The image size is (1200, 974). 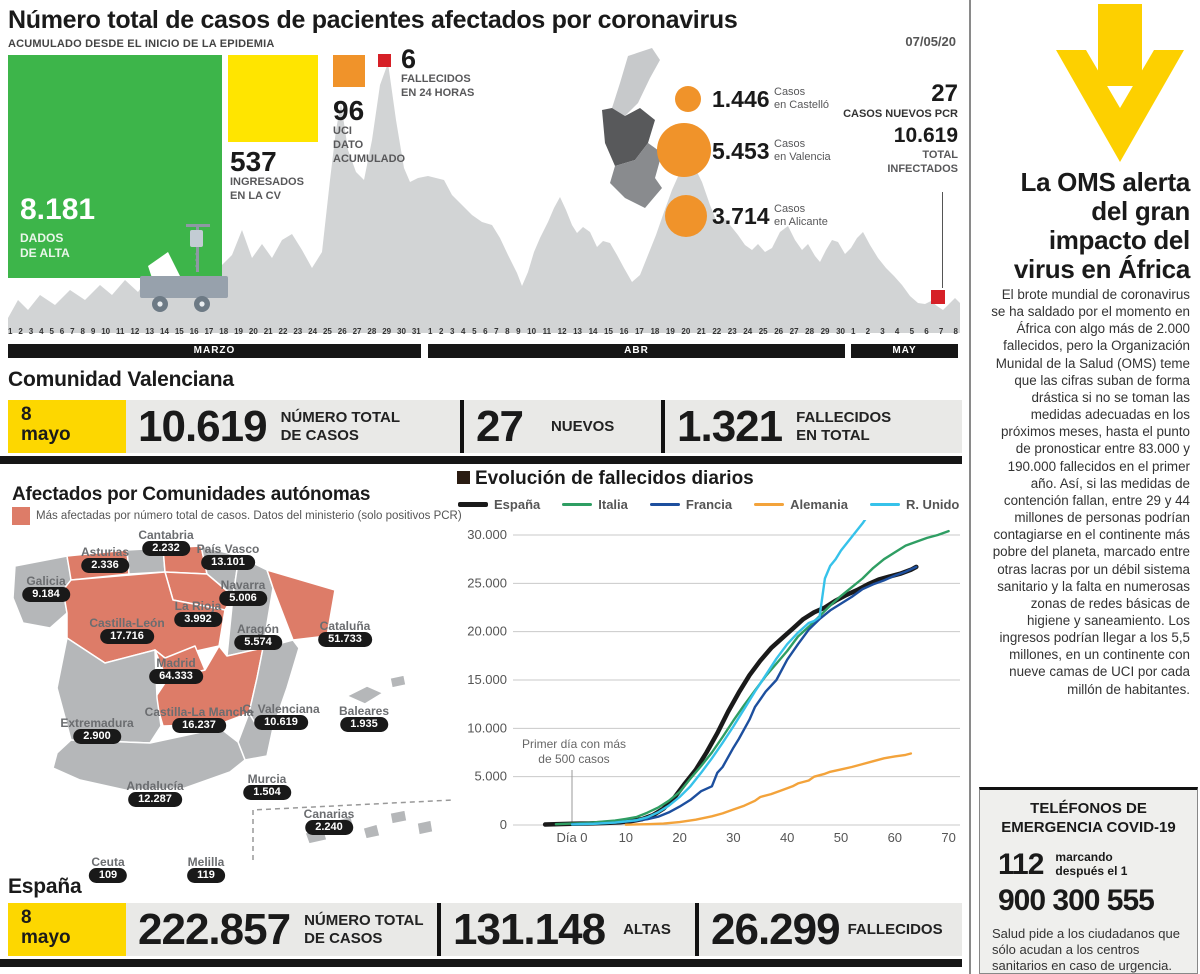 What do you see at coordinates (1120, 83) in the screenshot?
I see `down-arrow-icon` at bounding box center [1120, 83].